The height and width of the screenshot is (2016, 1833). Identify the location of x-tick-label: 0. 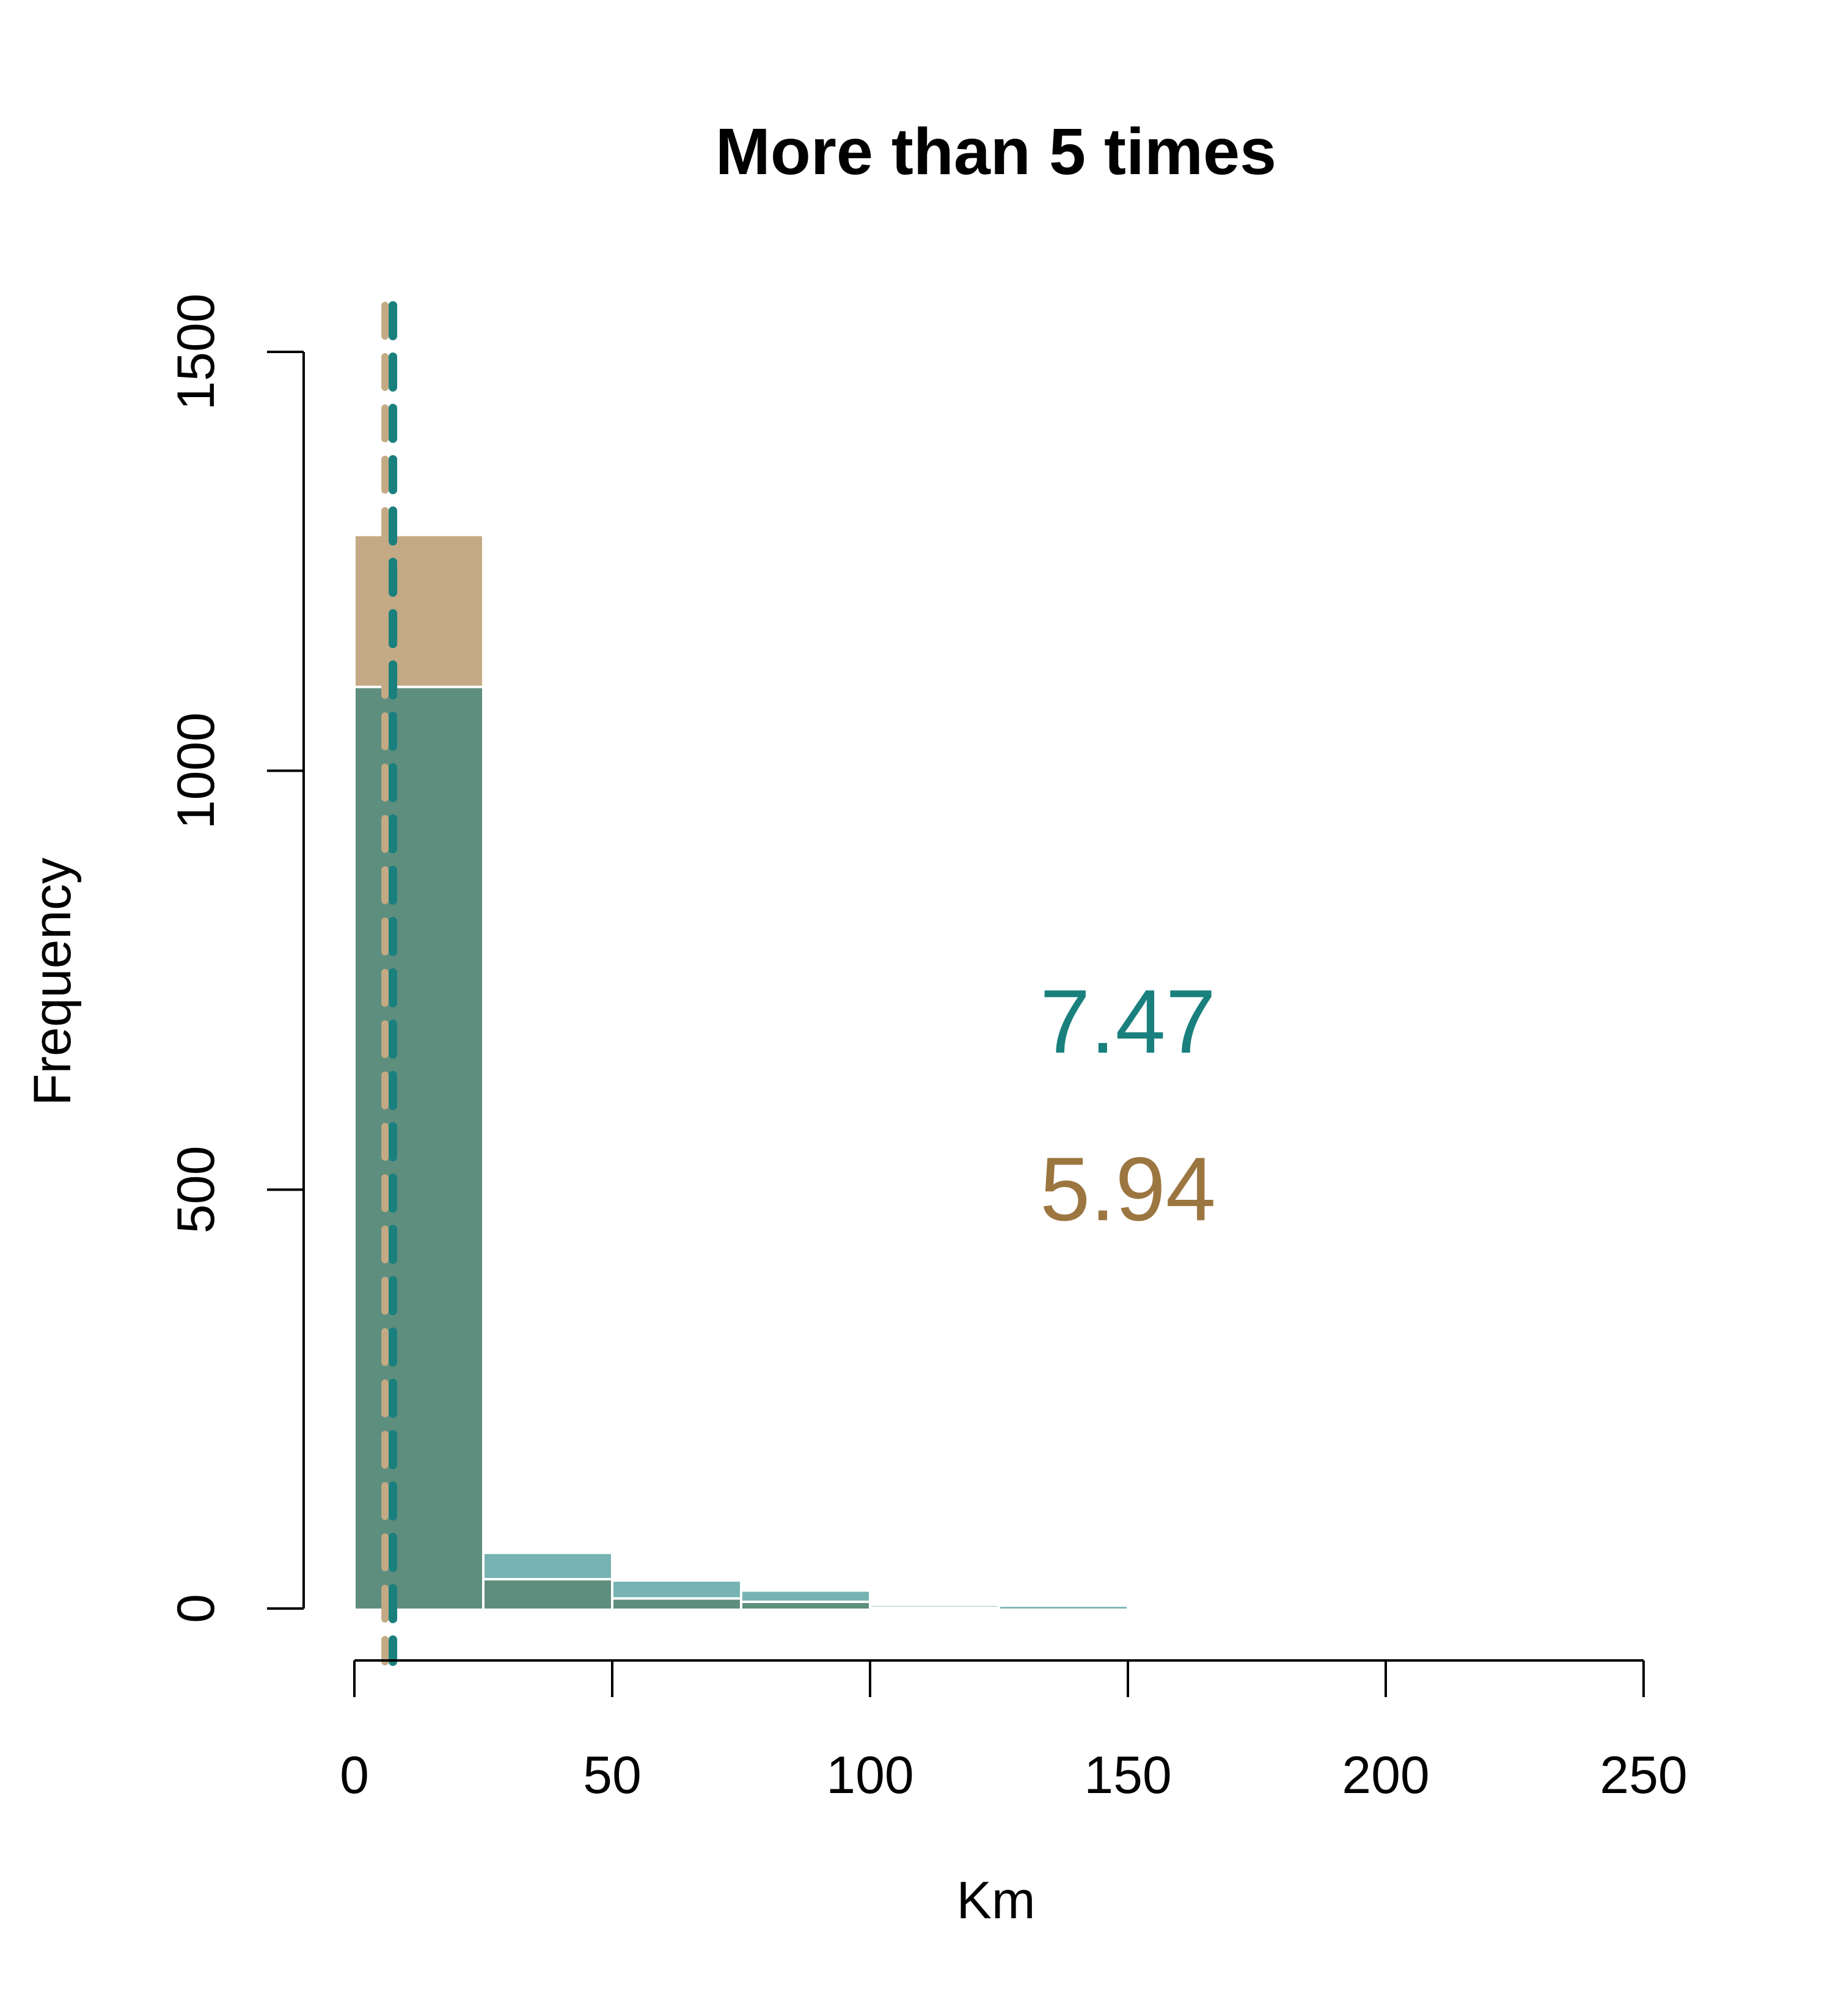
(354, 1775).